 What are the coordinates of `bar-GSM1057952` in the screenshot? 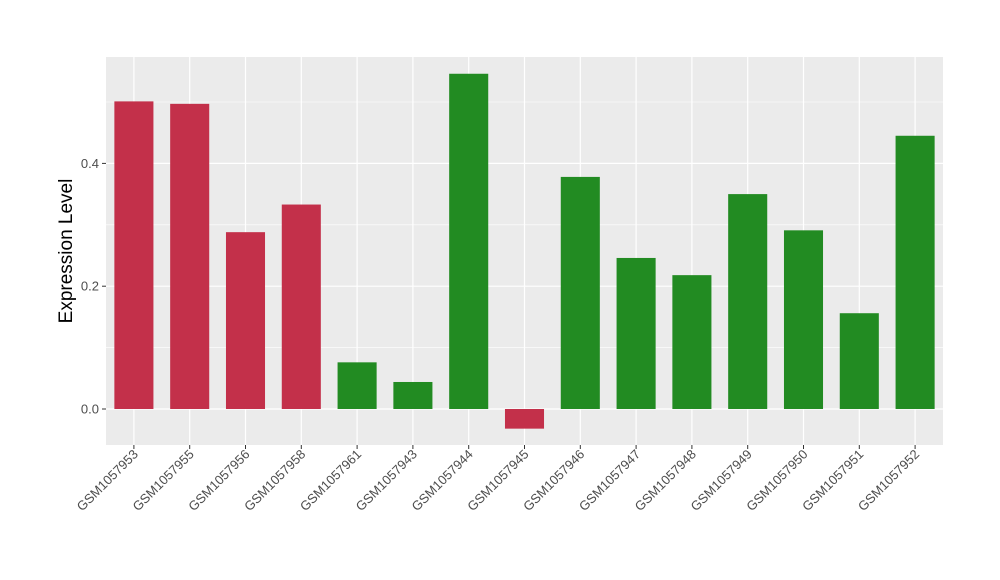 It's located at (915, 272).